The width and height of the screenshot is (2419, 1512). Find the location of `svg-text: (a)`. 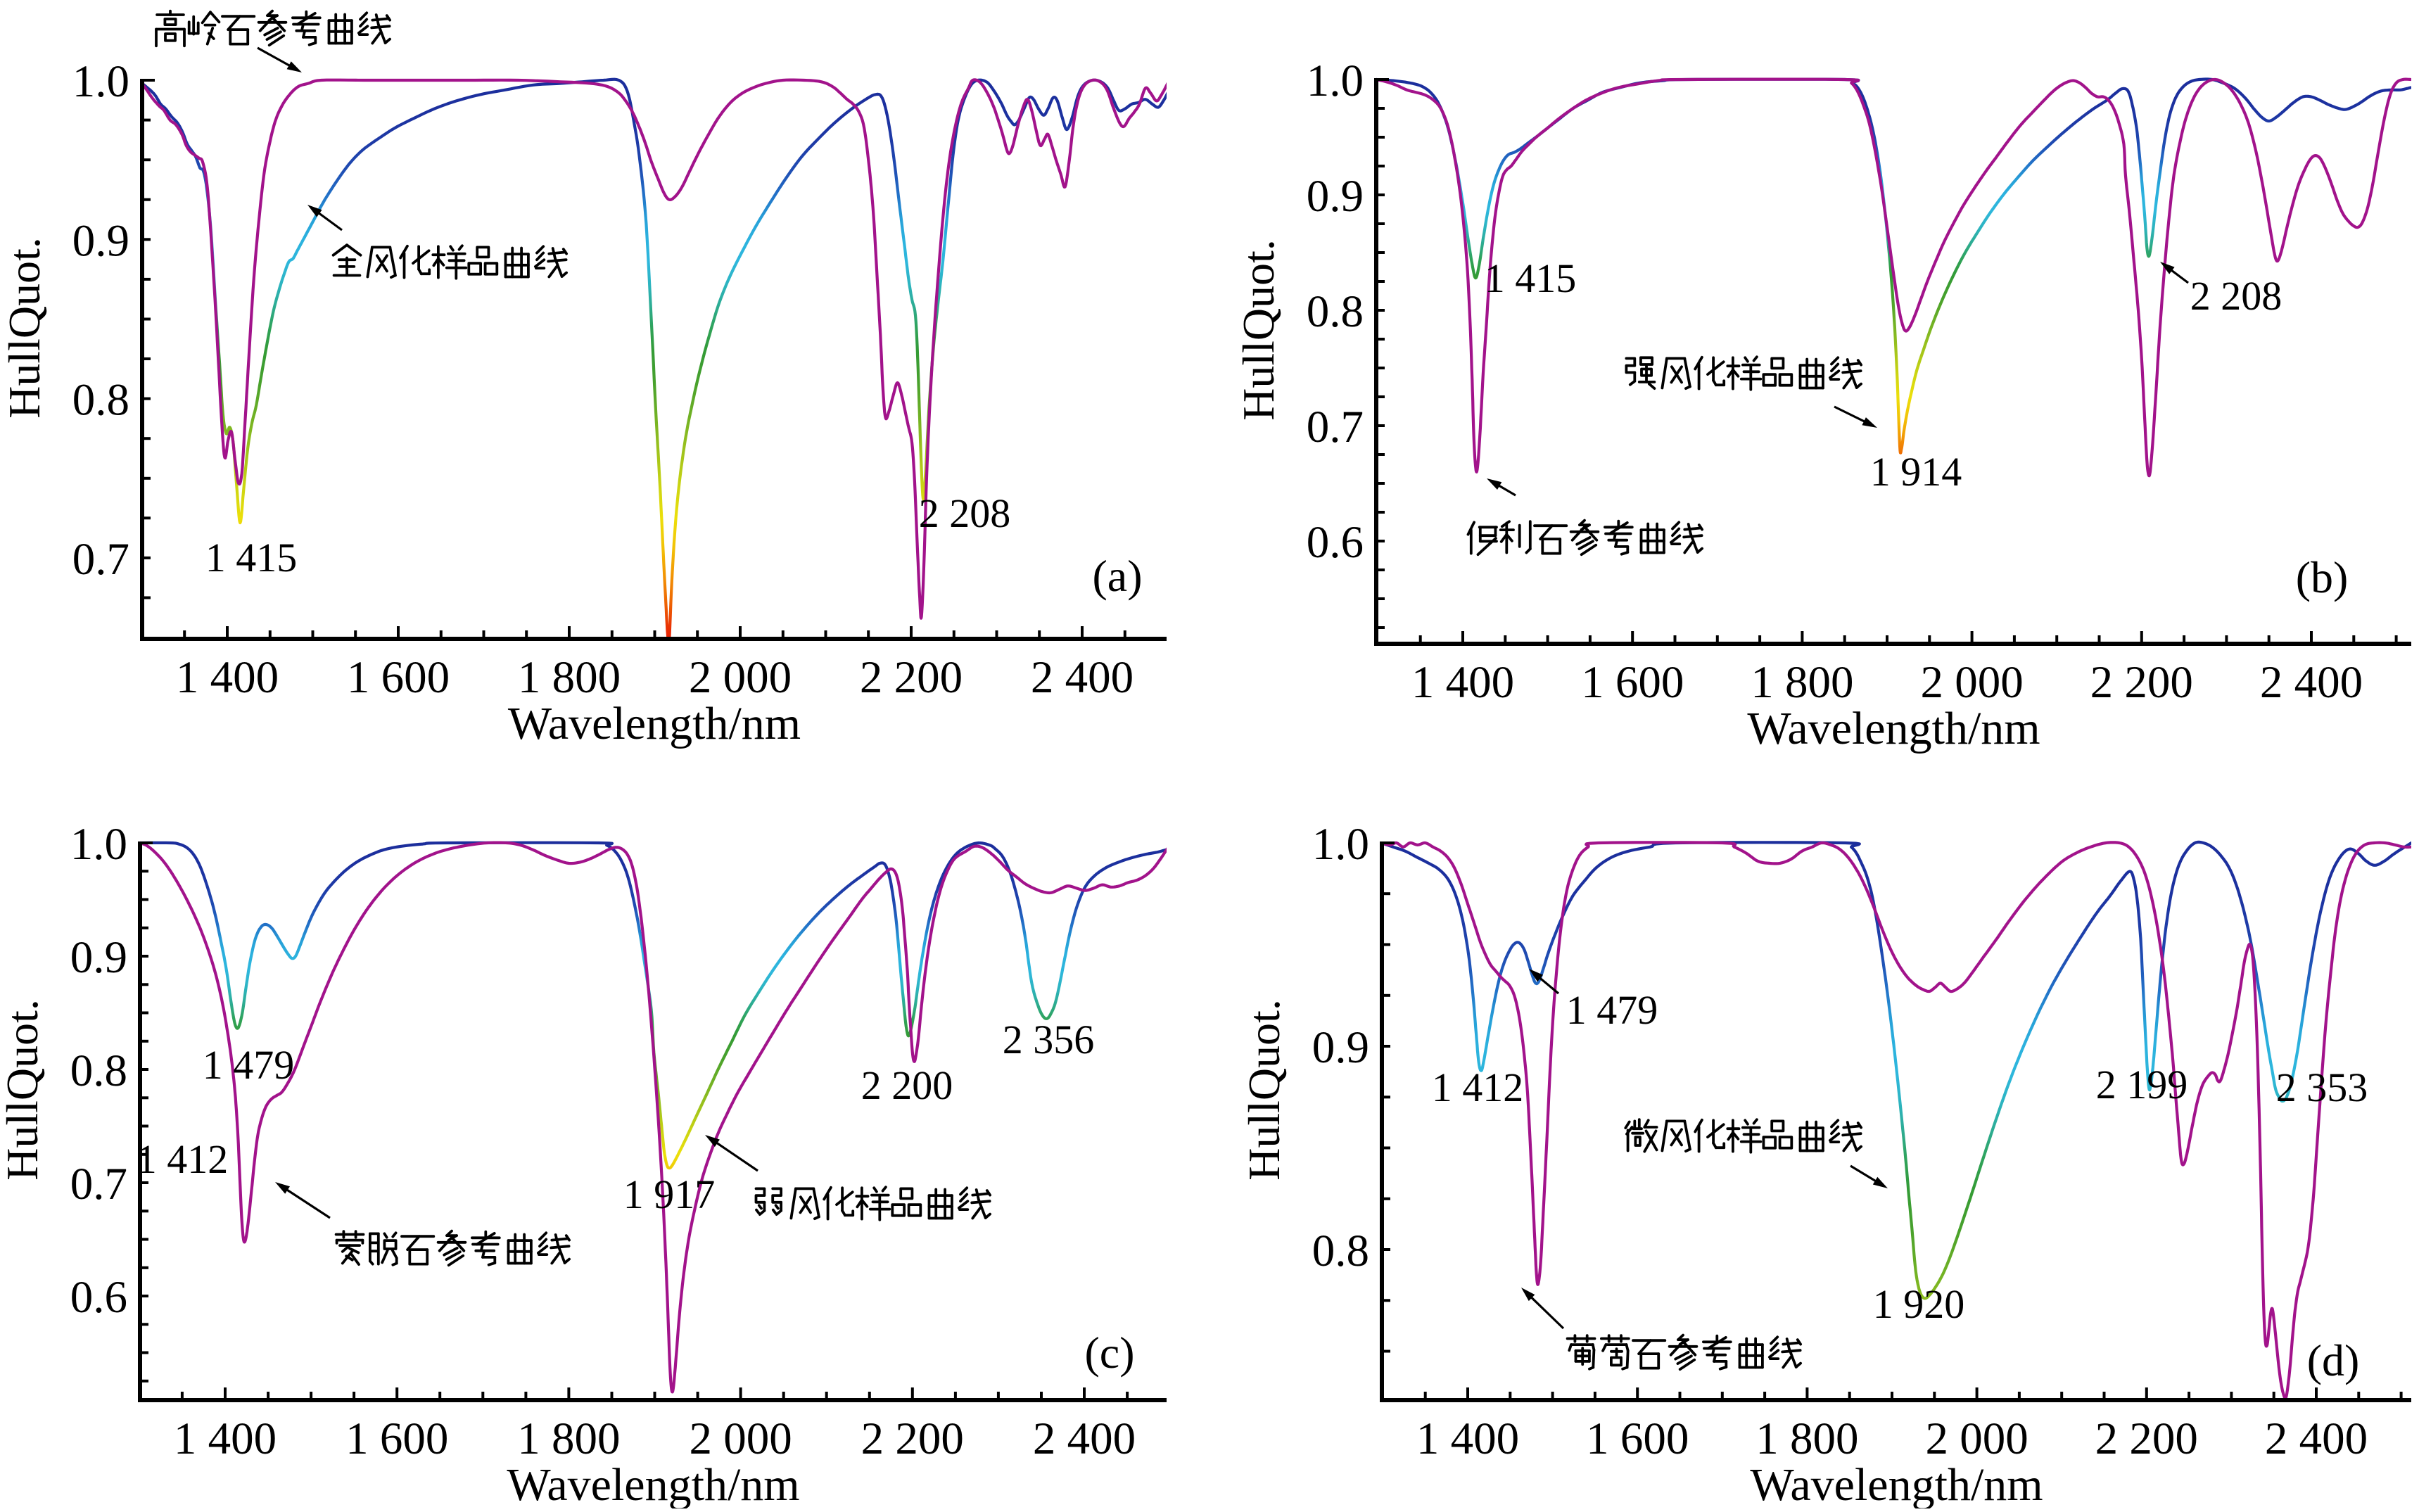

svg-text: (a) is located at coordinates (1117, 576).